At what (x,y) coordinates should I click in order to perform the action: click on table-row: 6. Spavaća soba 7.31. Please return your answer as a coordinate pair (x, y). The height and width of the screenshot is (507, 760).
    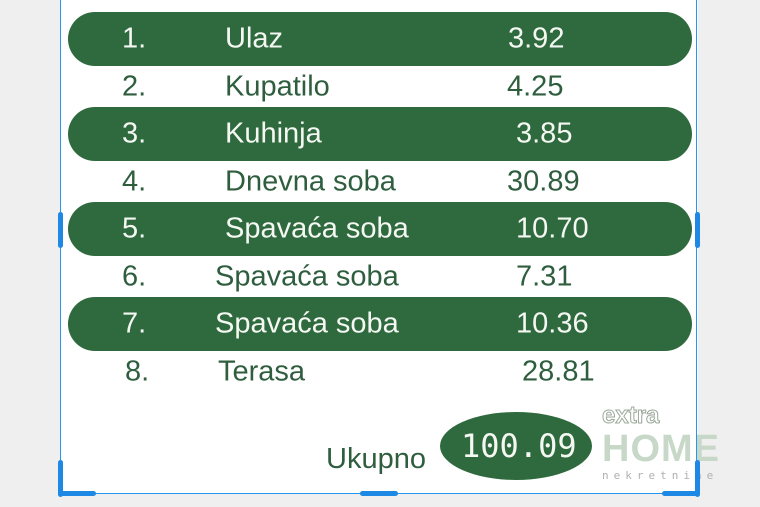
    Looking at the image, I should click on (380, 277).